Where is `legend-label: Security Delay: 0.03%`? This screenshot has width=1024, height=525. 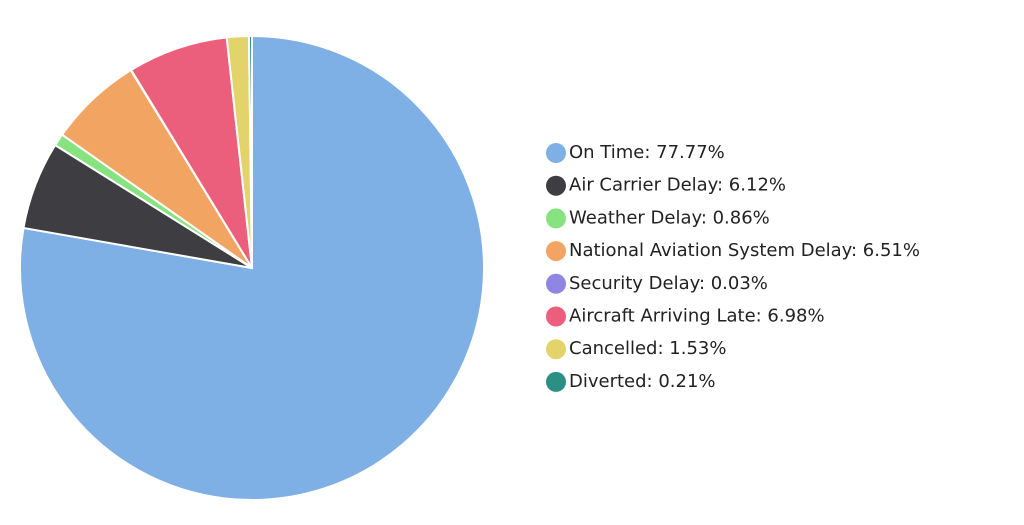 legend-label: Security Delay: 0.03% is located at coordinates (668, 283).